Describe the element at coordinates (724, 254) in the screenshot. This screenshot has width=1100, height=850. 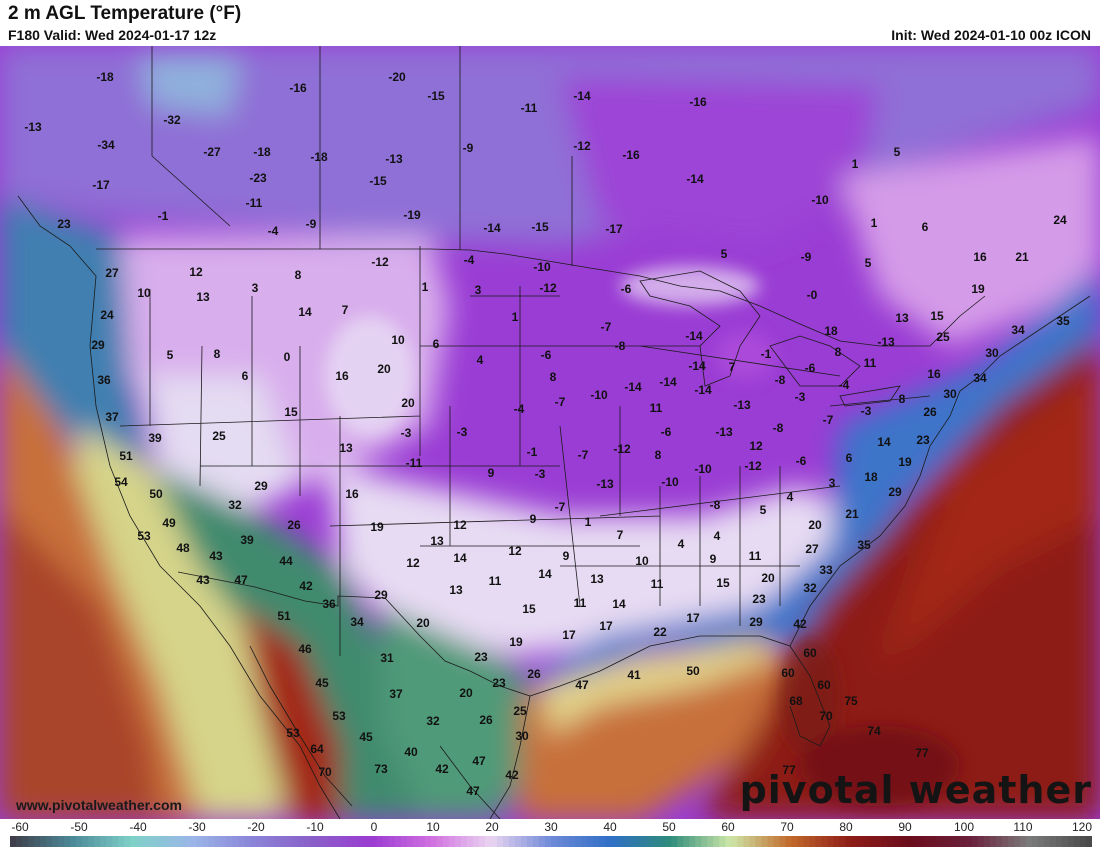
I see `temperature-label: 5` at that location.